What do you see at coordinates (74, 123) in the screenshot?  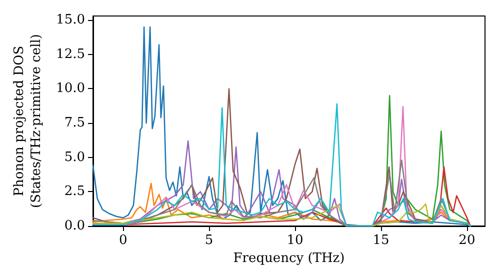 I see `y-tick-label: 7.5` at bounding box center [74, 123].